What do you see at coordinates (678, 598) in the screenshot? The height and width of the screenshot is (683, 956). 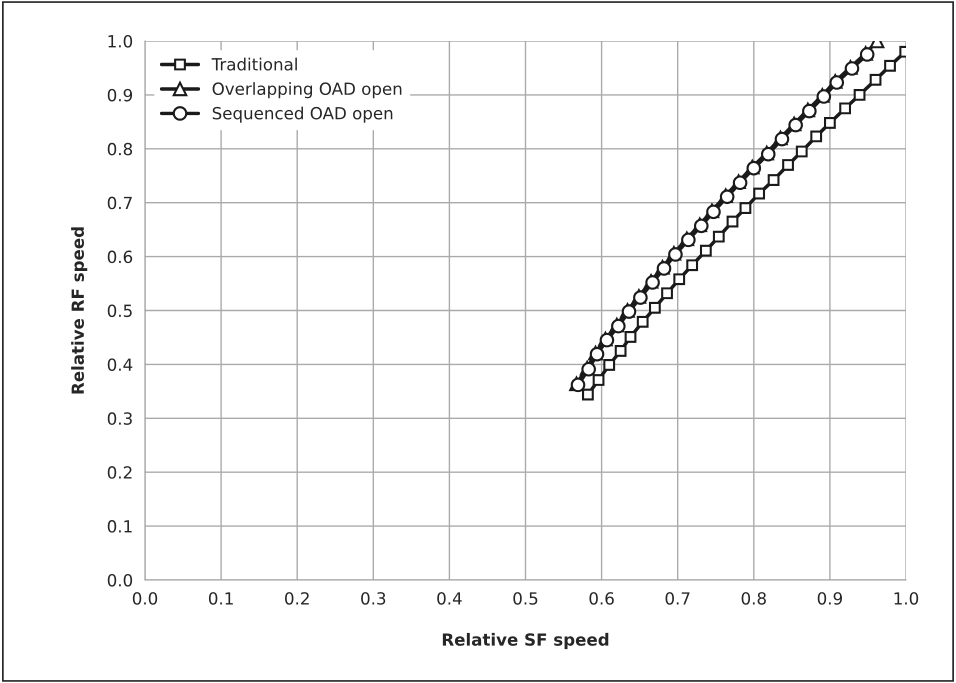 I see `x-tick-label: 0.7` at bounding box center [678, 598].